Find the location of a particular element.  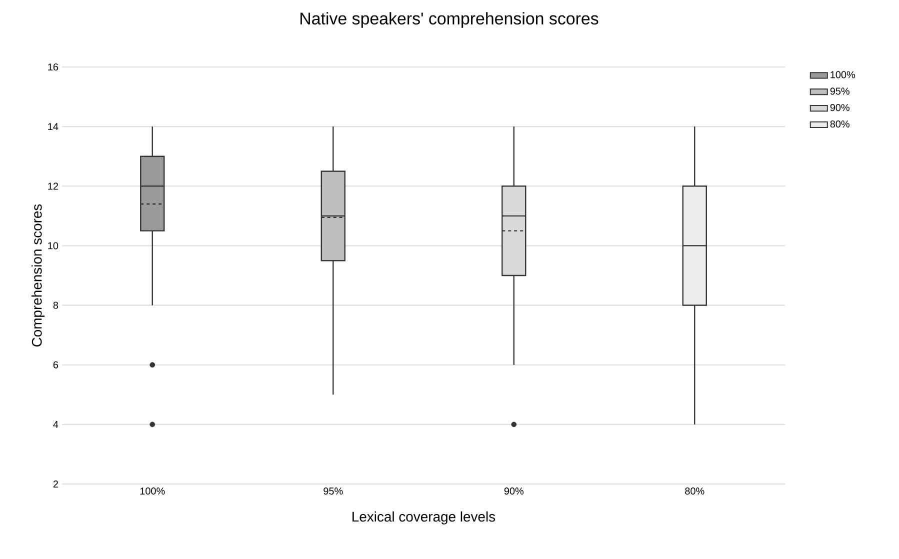

x-tick-label: 90% is located at coordinates (514, 491).